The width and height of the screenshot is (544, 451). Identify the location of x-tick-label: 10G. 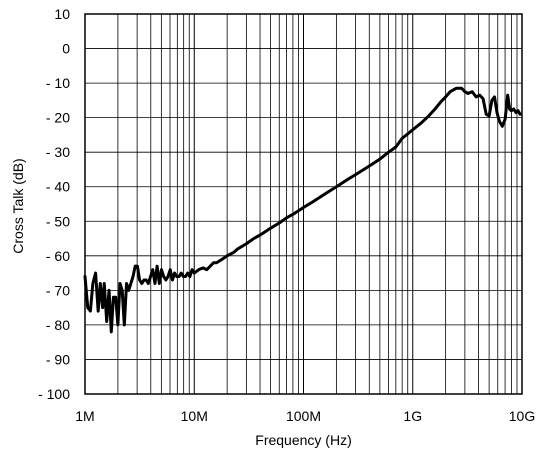
(522, 416).